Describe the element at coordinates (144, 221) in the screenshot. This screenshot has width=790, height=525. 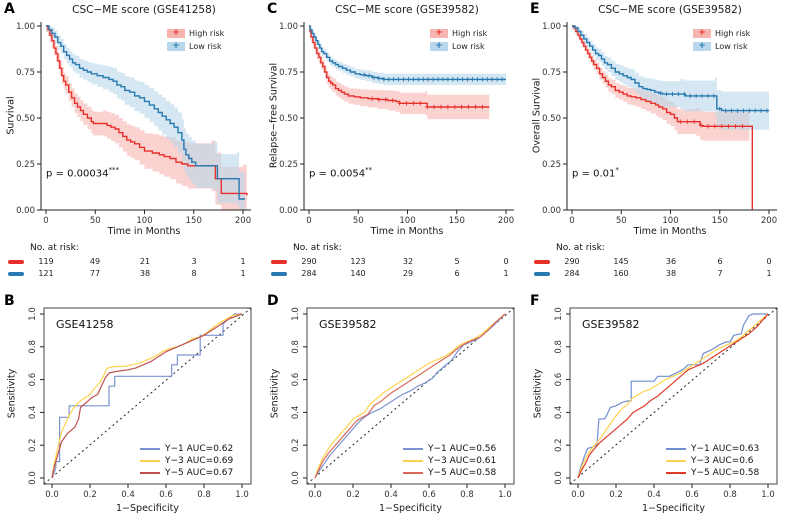
I see `x-tick-label: 100` at that location.